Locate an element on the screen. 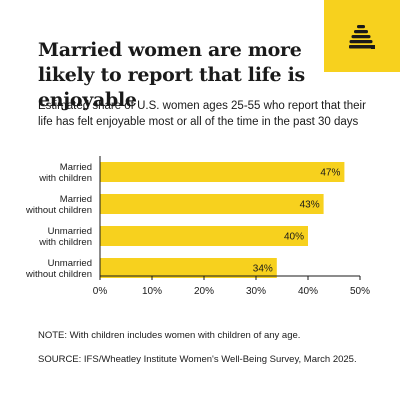  data-label-0: 47% is located at coordinates (330, 173).